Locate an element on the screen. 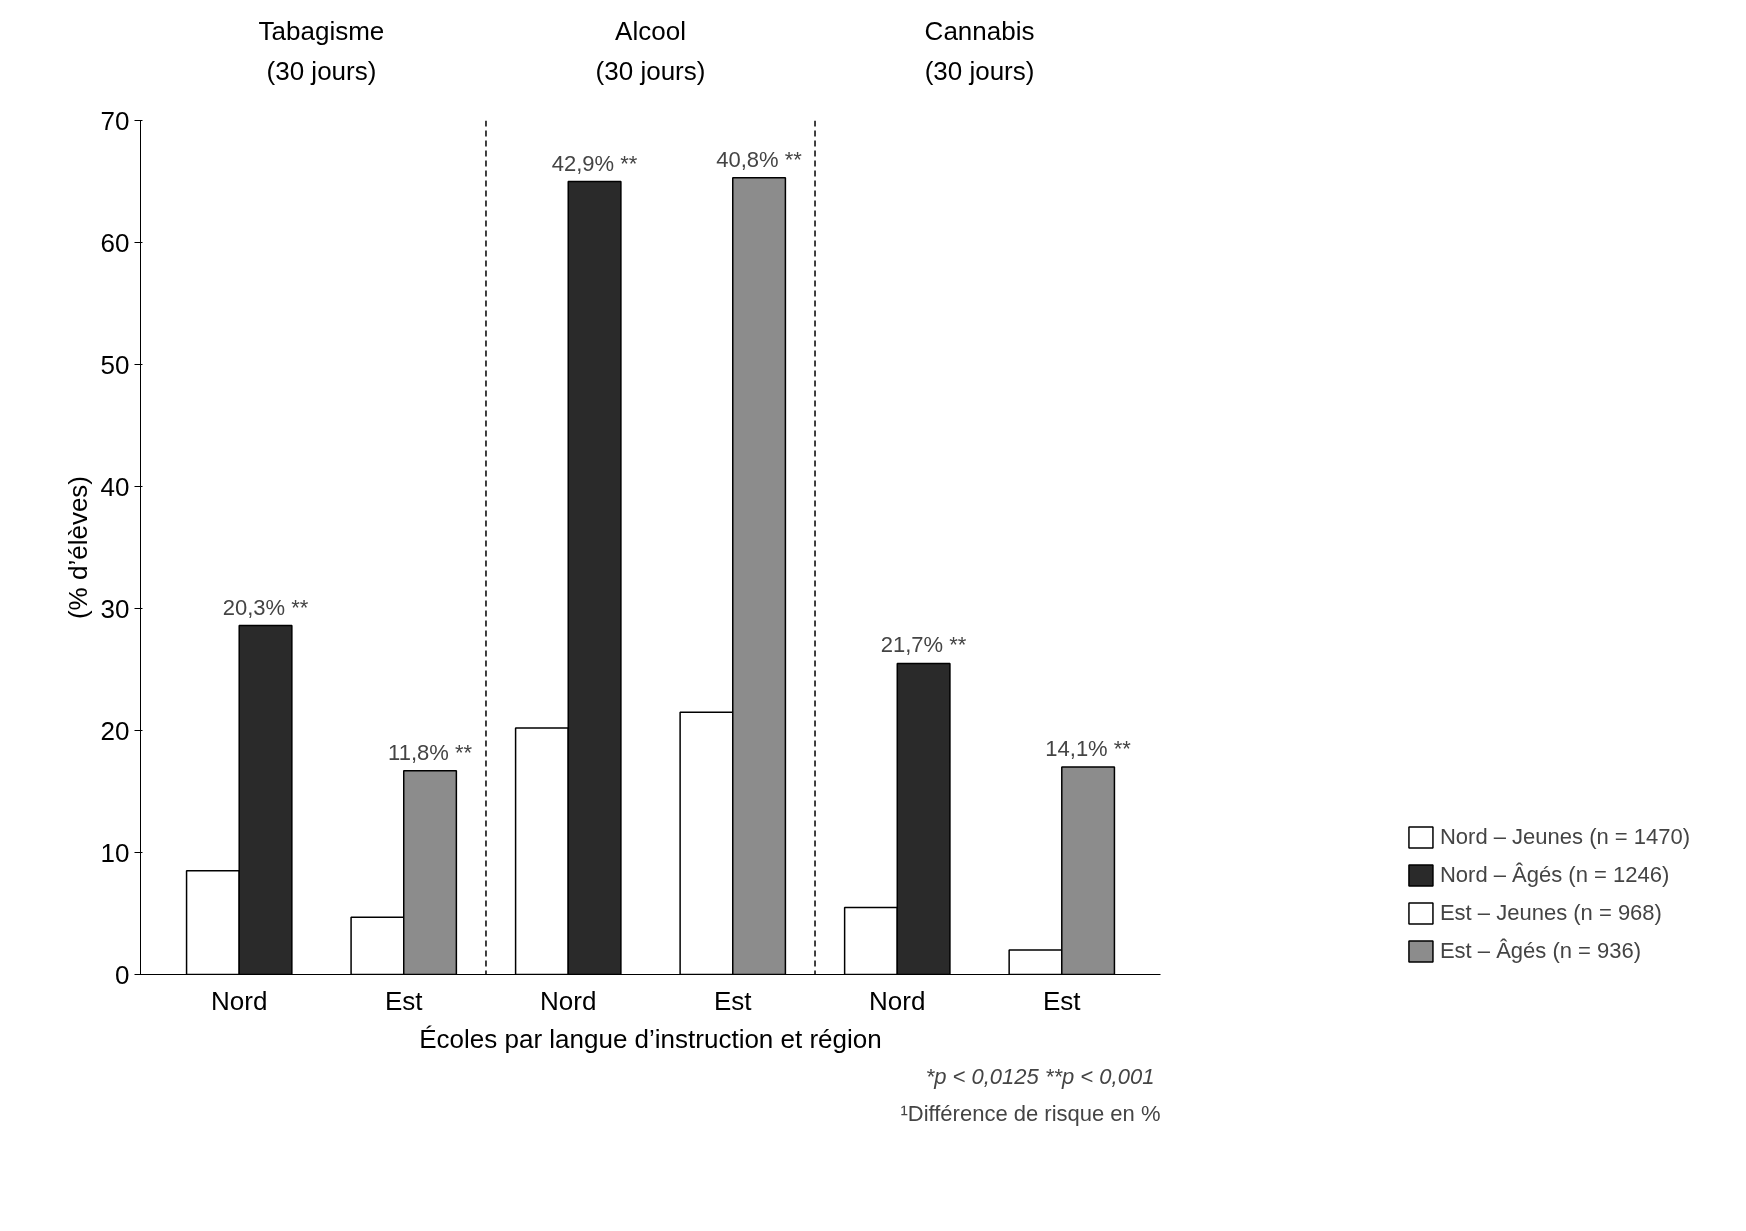 The image size is (1746, 1231). legend-label: Nord – Jeunes (n = 1470) is located at coordinates (1565, 837).